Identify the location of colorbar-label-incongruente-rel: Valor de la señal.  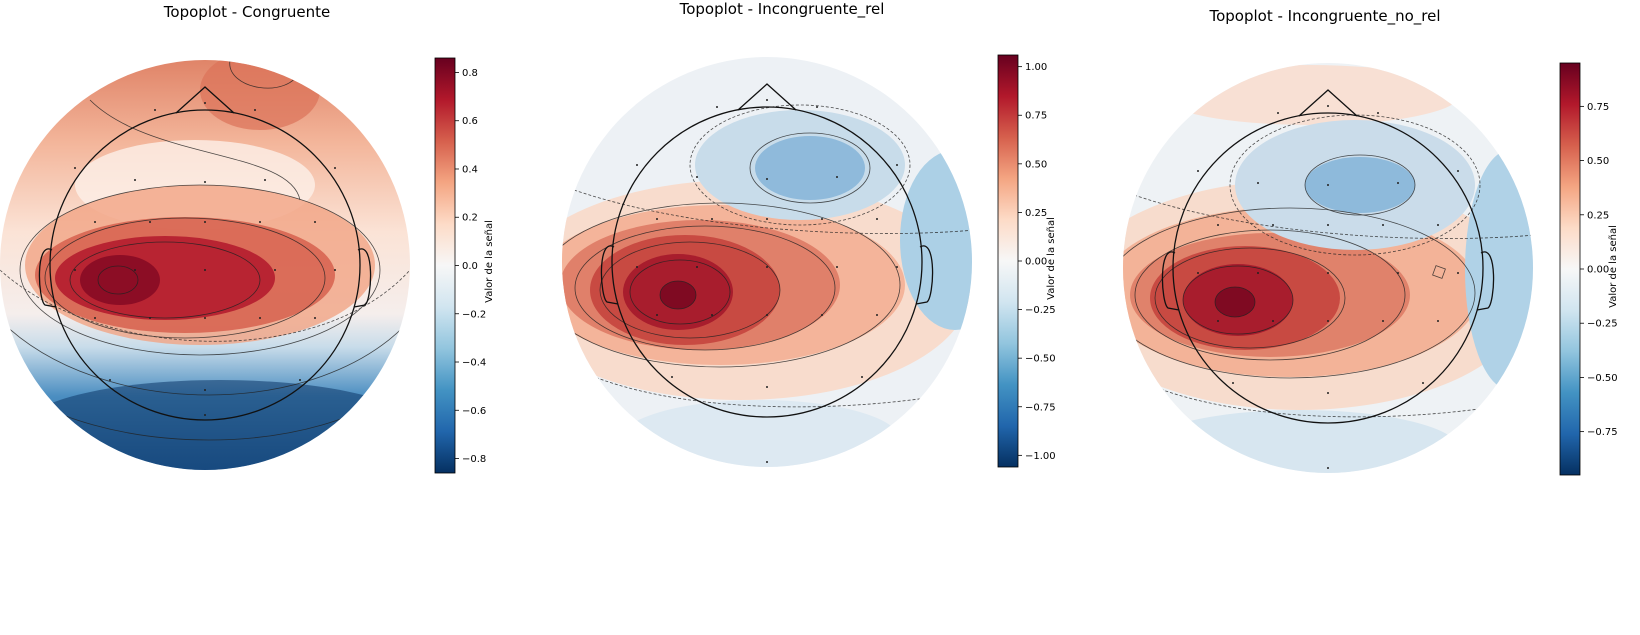
(1051, 258).